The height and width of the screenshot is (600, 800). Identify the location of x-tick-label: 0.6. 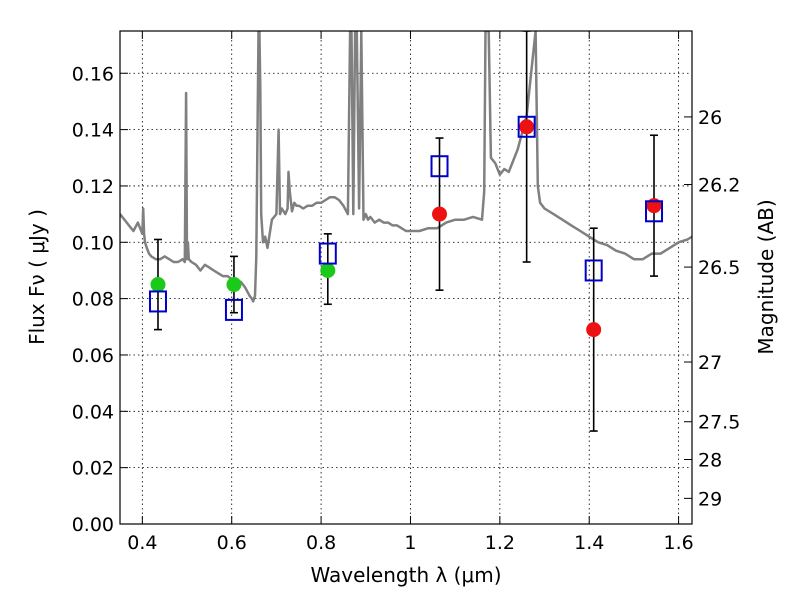
(232, 543).